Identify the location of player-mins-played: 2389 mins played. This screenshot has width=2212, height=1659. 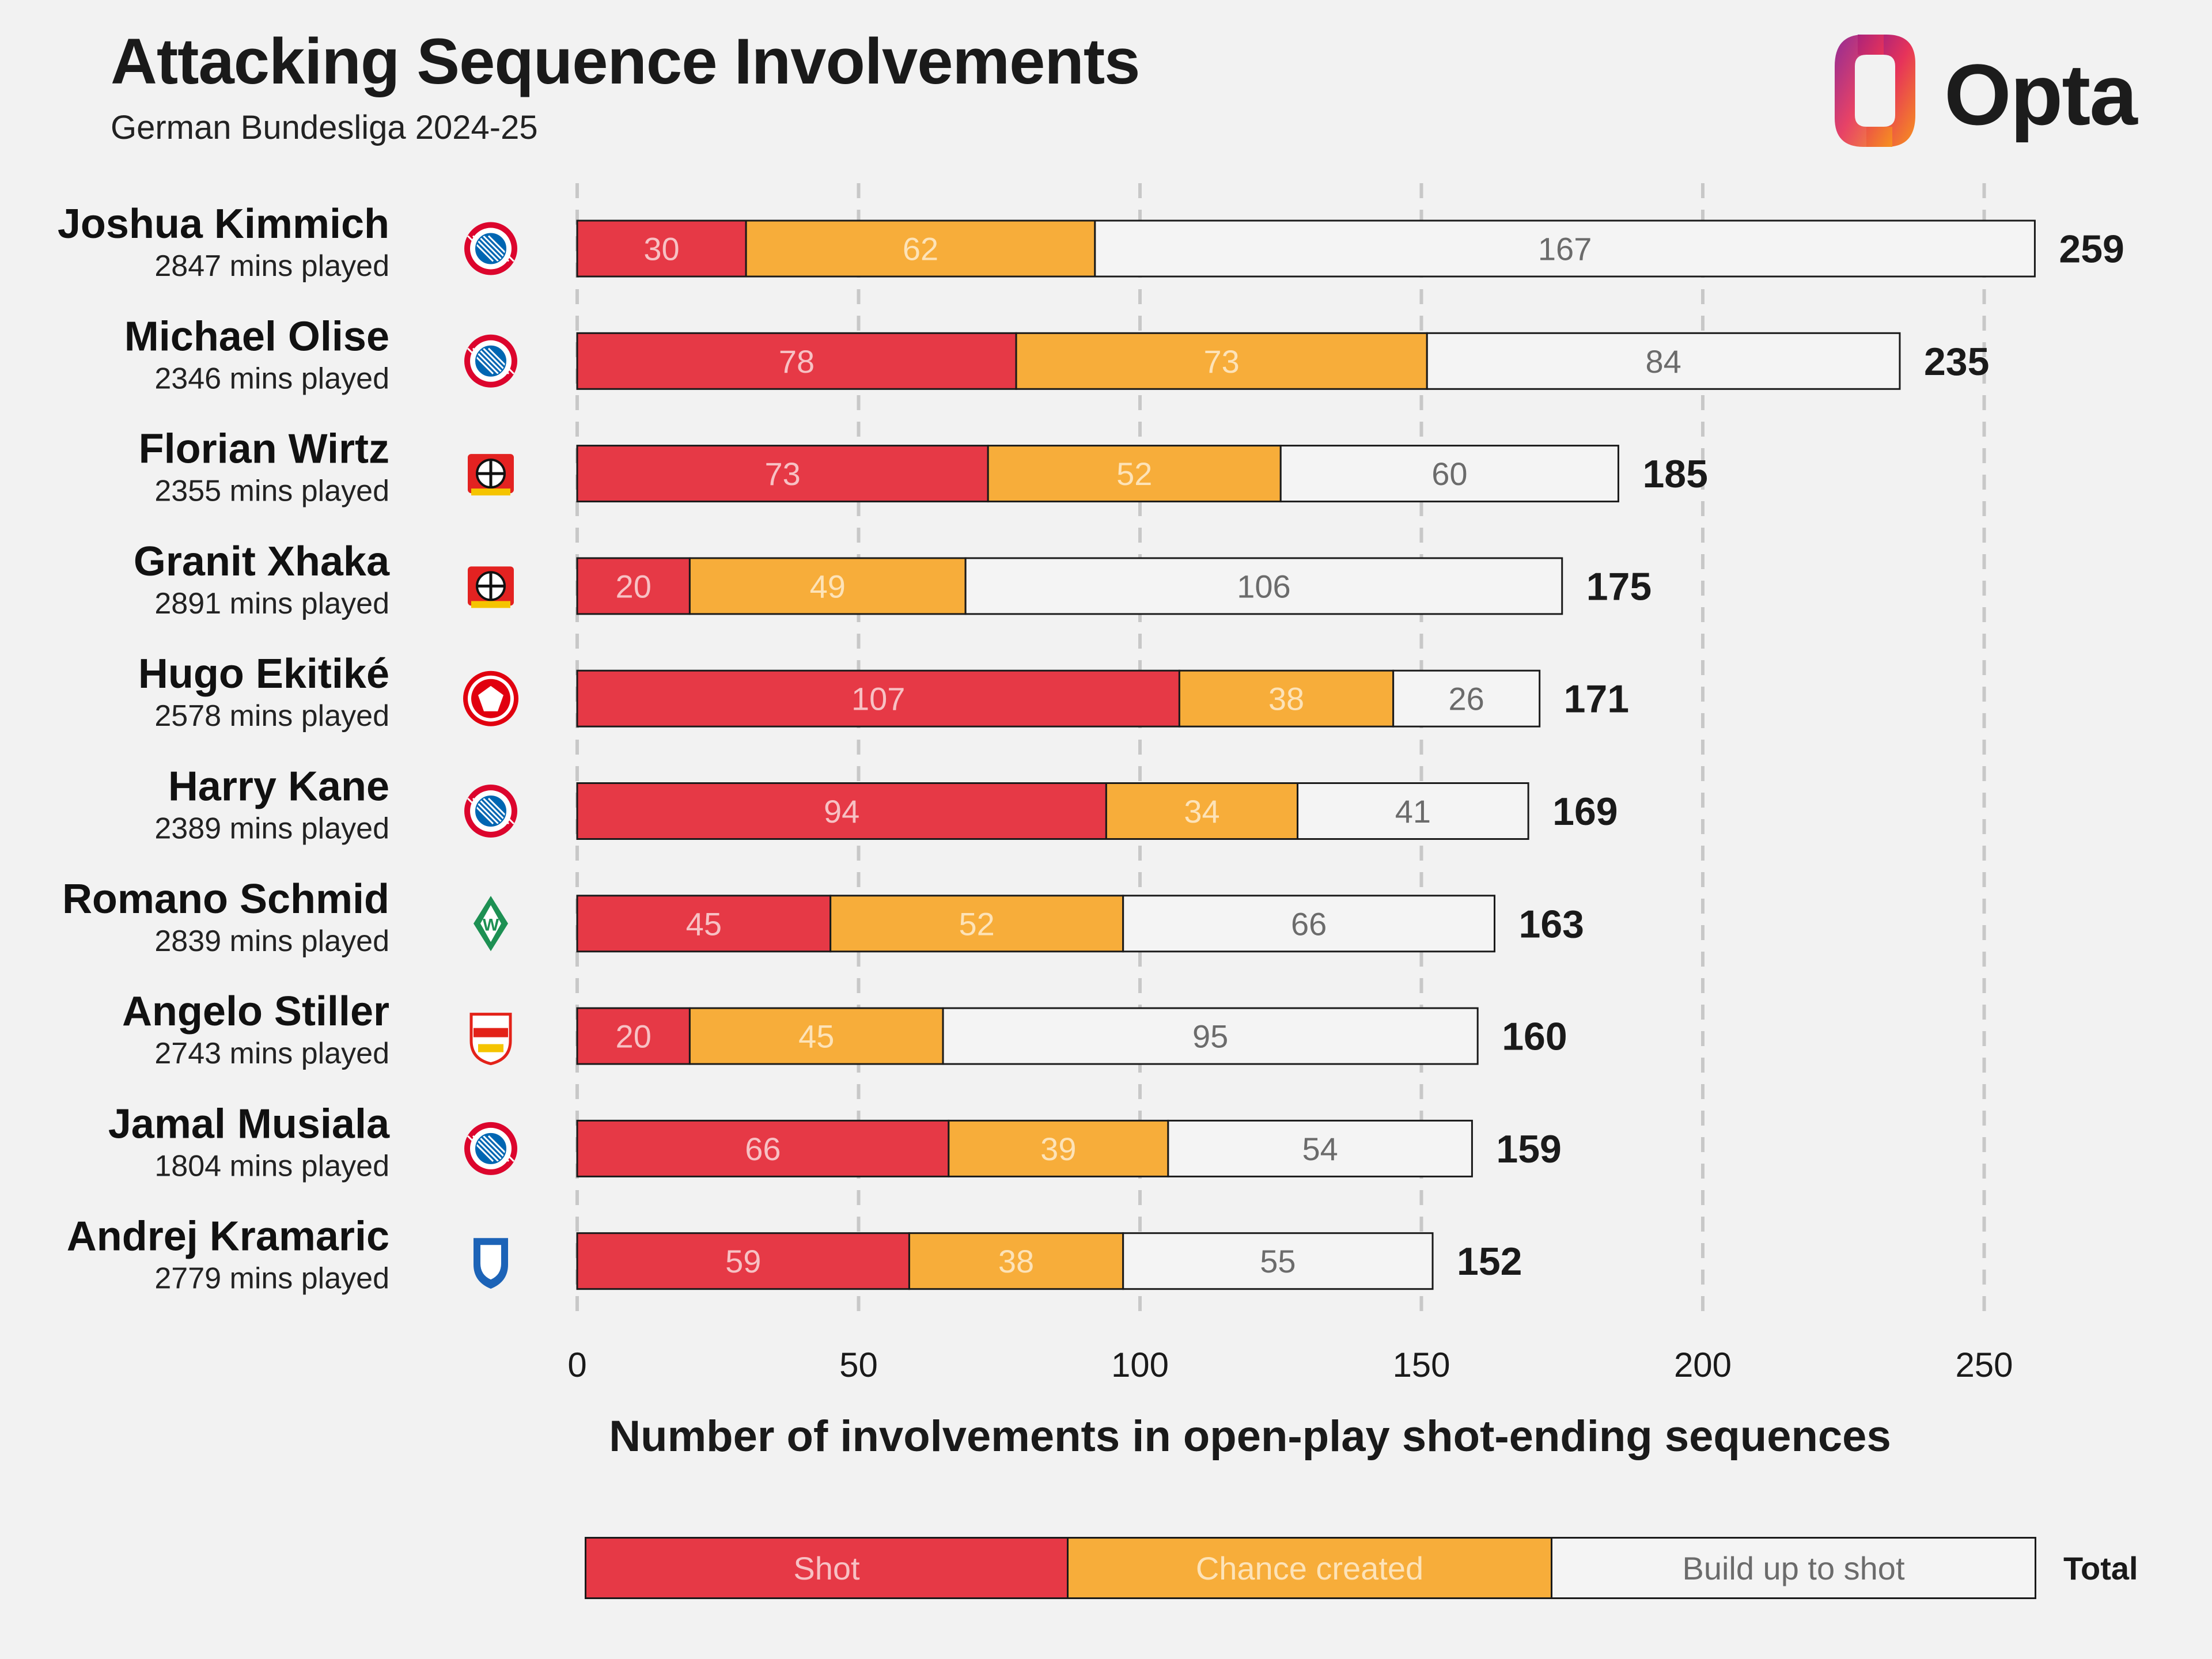
(271, 829).